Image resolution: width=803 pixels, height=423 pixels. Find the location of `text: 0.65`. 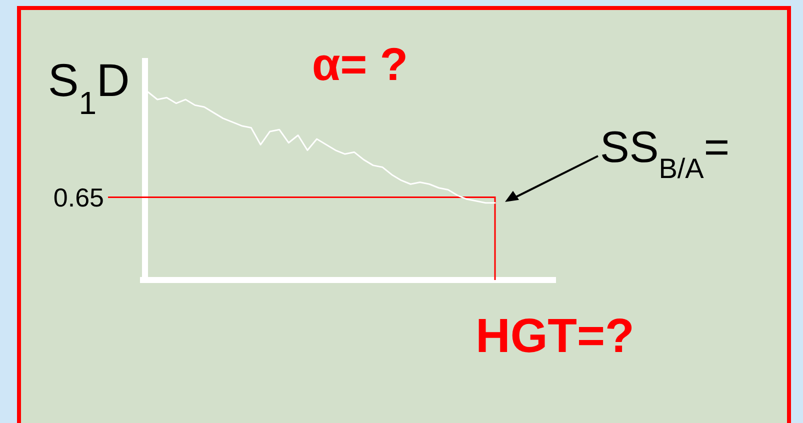

text: 0.65 is located at coordinates (78, 197).